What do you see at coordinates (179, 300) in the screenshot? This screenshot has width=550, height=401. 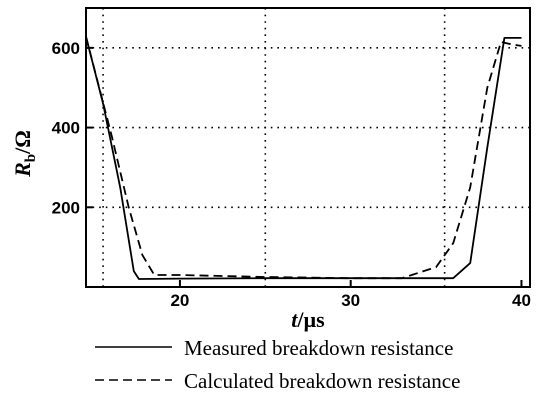 I see `x-tick-label: 20` at bounding box center [179, 300].